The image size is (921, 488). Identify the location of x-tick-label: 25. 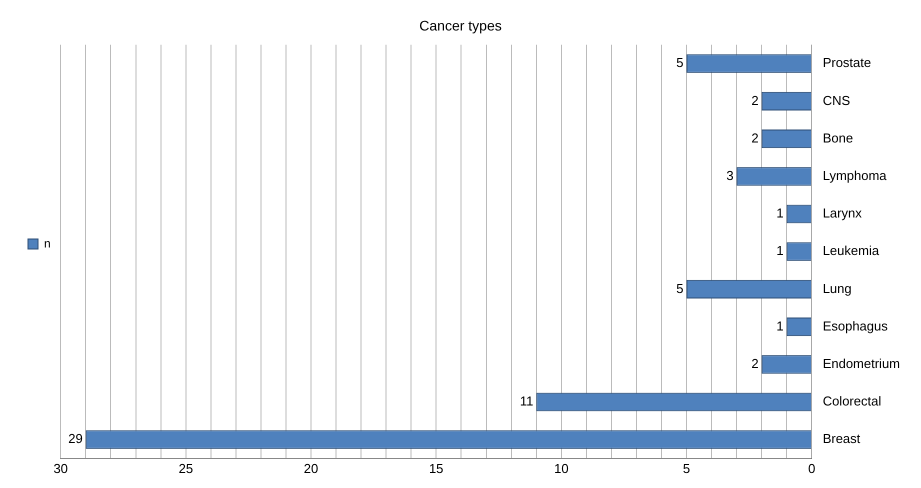
(186, 468).